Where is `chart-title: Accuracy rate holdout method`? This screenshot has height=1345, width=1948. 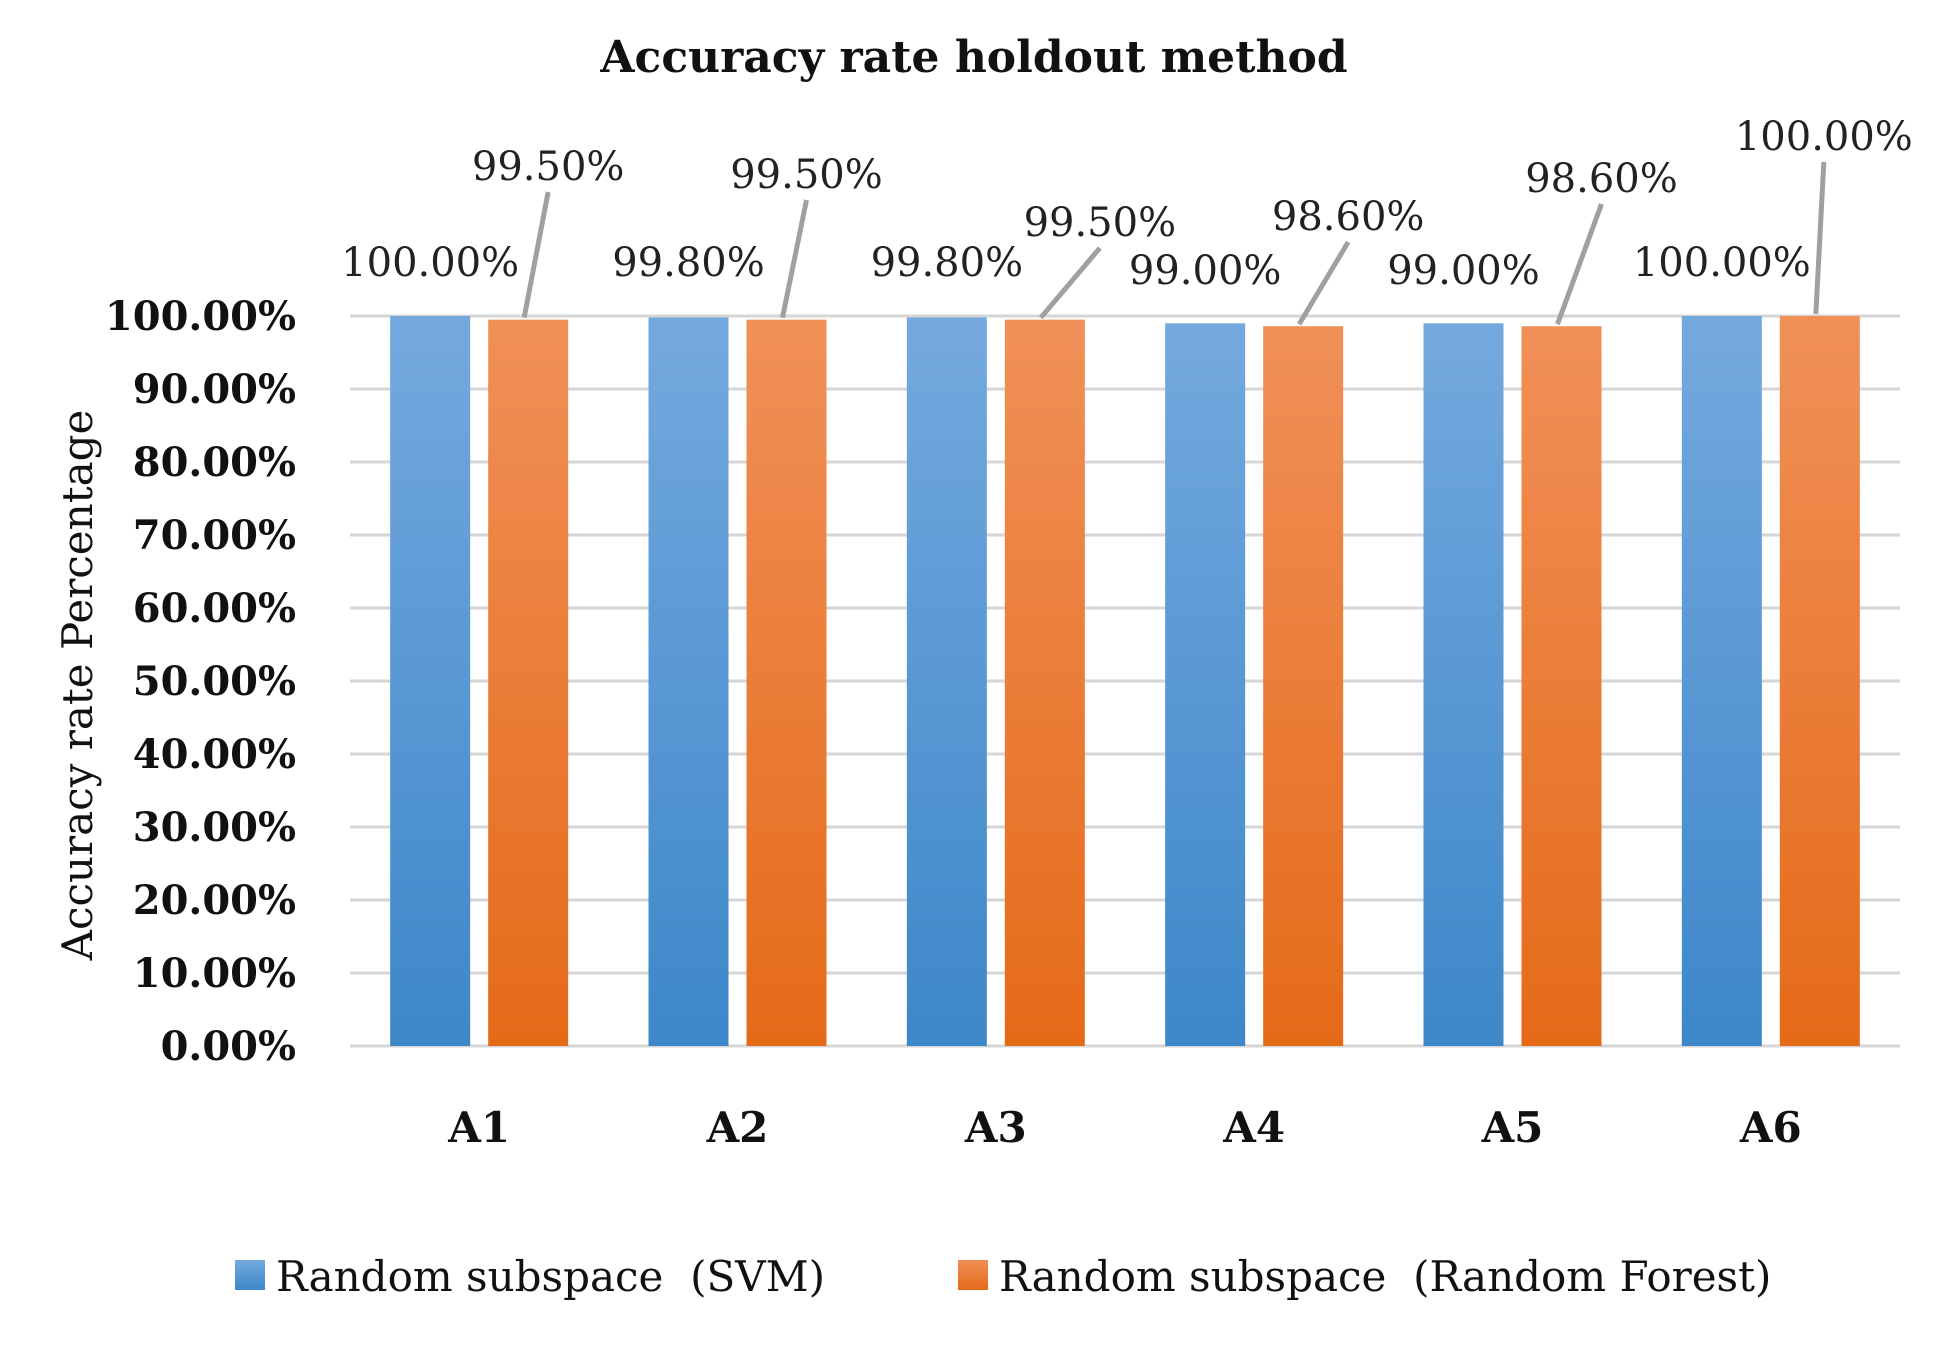 chart-title: Accuracy rate holdout method is located at coordinates (973, 57).